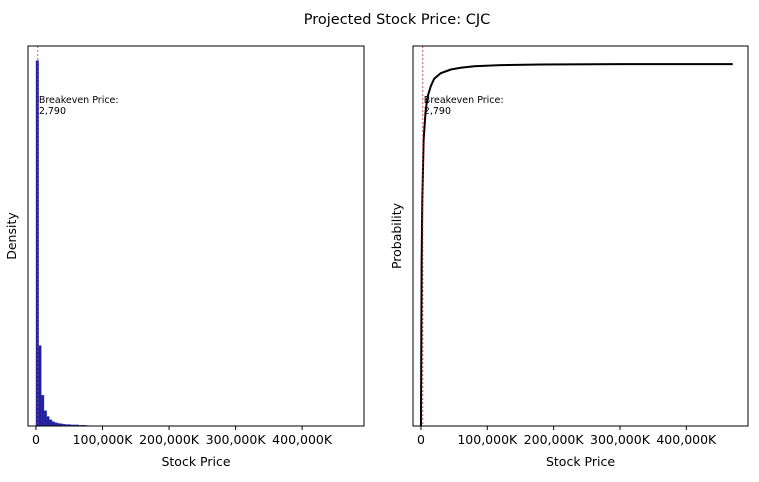  I want to click on cdf-x-ticks: 0 100,000K 200,000K 300,000K 400,000K, so click(567, 436).